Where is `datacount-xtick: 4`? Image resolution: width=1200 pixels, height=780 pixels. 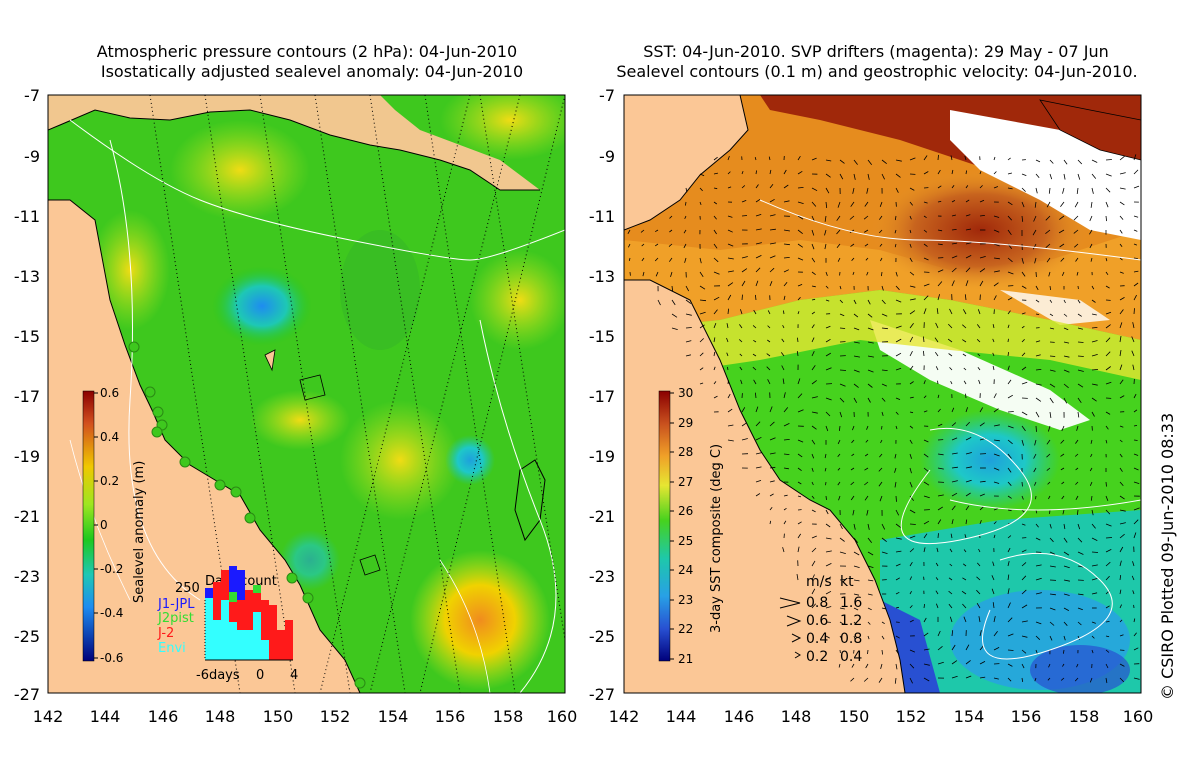
datacount-xtick: 4 is located at coordinates (294, 675).